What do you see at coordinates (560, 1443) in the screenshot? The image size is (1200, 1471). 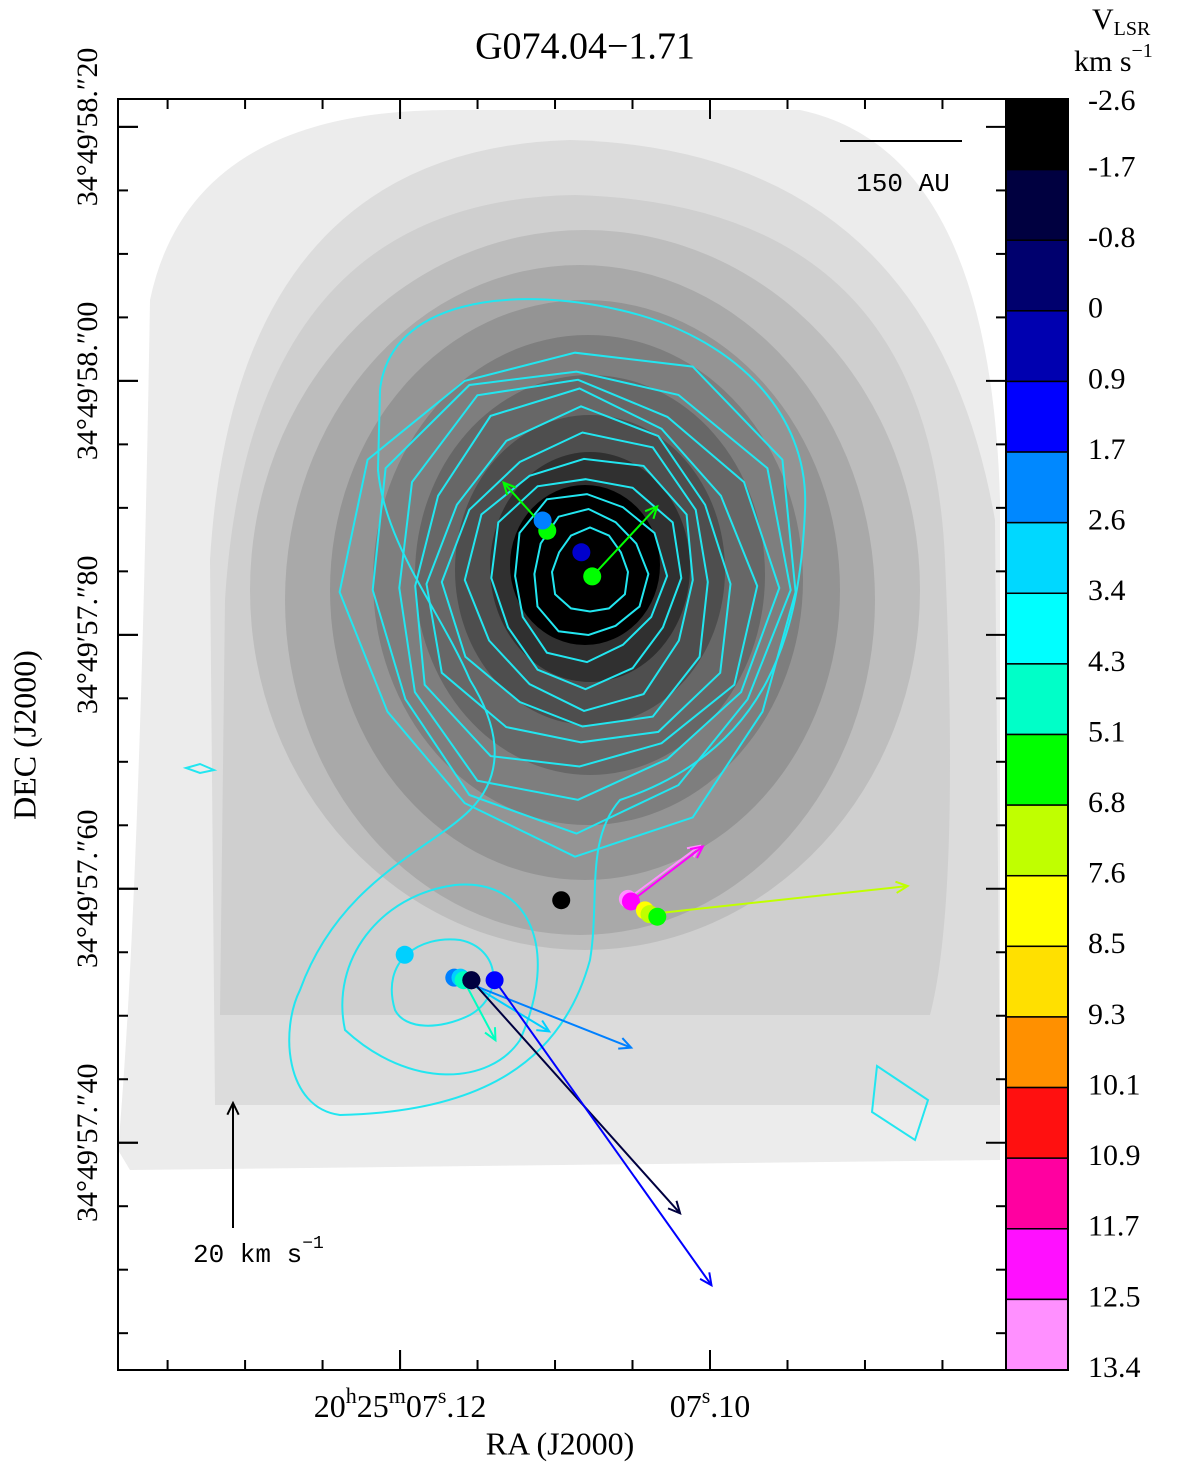 I see `x-axis-label: RA (J2000)` at bounding box center [560, 1443].